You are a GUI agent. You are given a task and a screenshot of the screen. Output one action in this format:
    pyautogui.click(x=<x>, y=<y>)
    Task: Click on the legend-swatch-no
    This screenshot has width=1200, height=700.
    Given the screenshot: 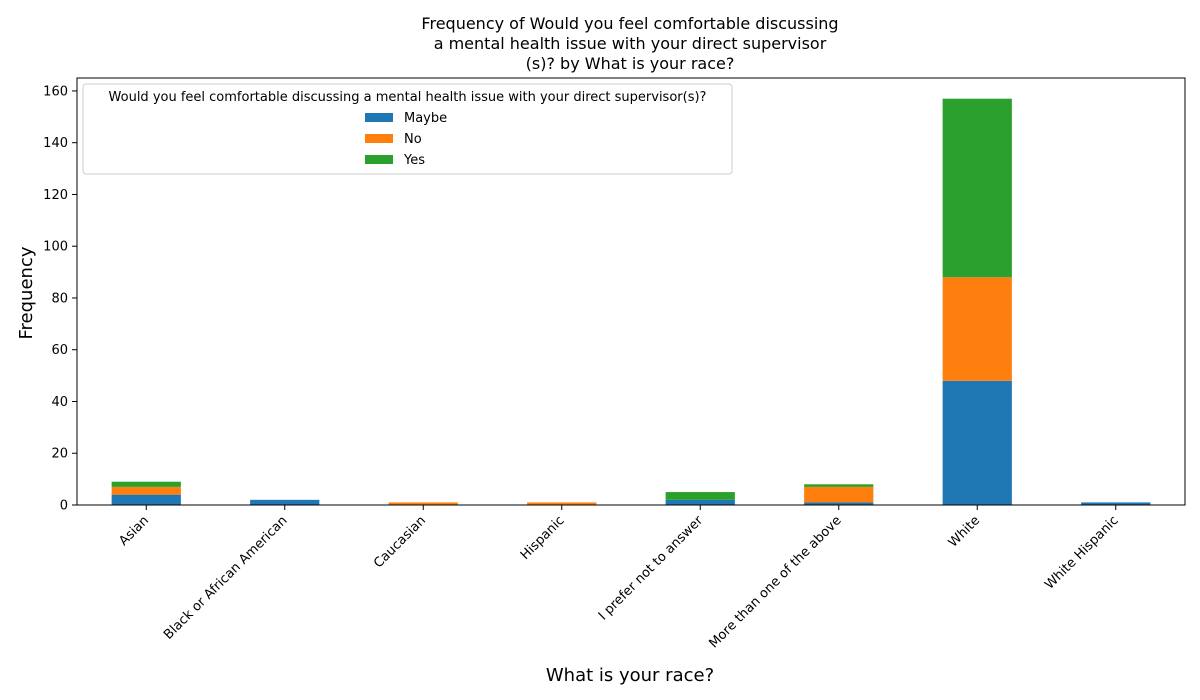 What is the action you would take?
    pyautogui.click(x=379, y=138)
    